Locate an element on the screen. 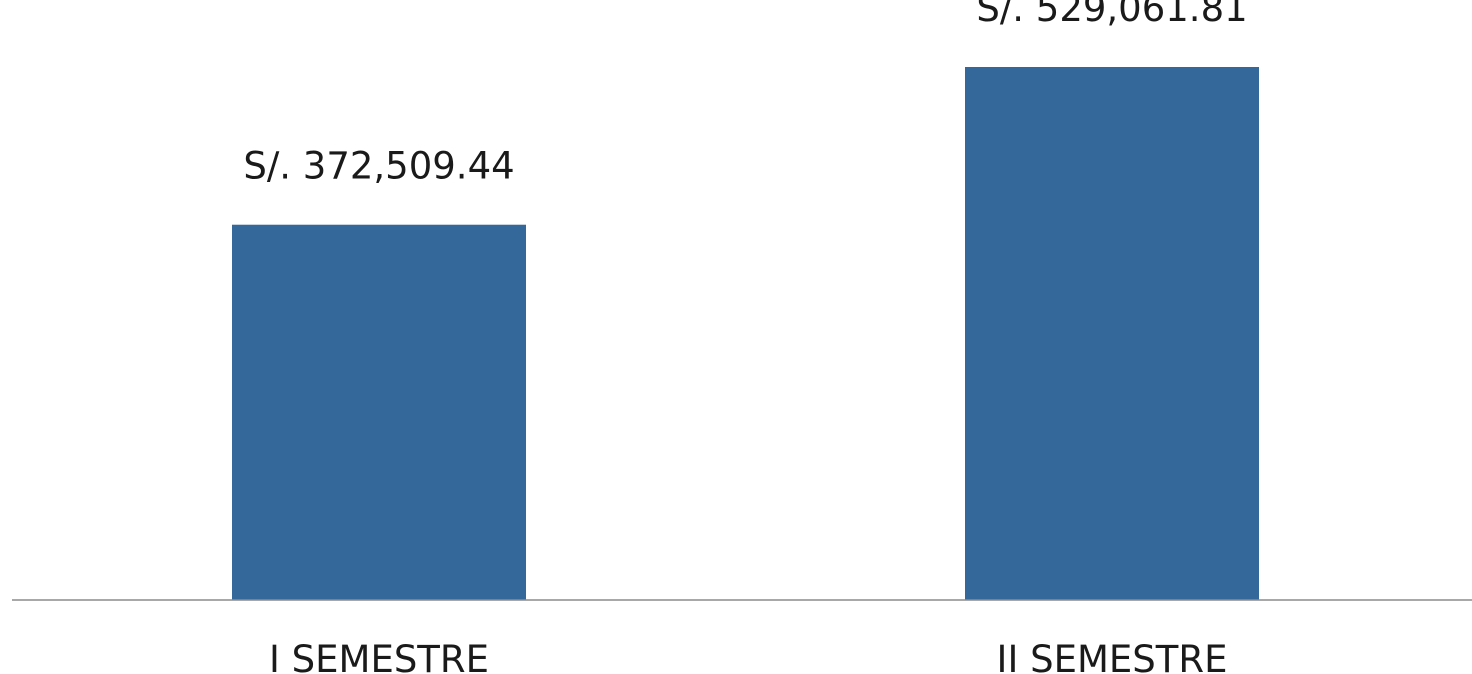 Image resolution: width=1472 pixels, height=674 pixels. category-label-1: I SEMESTRE is located at coordinates (379, 656).